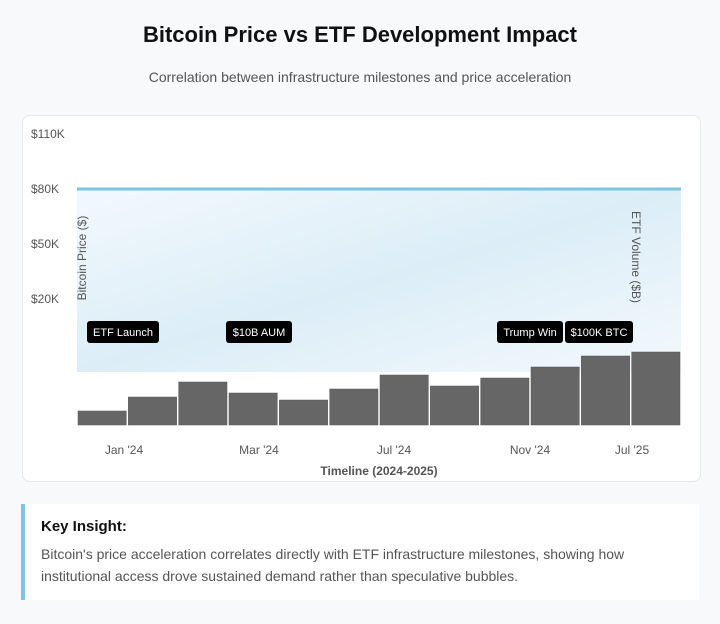 The height and width of the screenshot is (624, 720). I want to click on annotation-label: ETF Launch, so click(123, 333).